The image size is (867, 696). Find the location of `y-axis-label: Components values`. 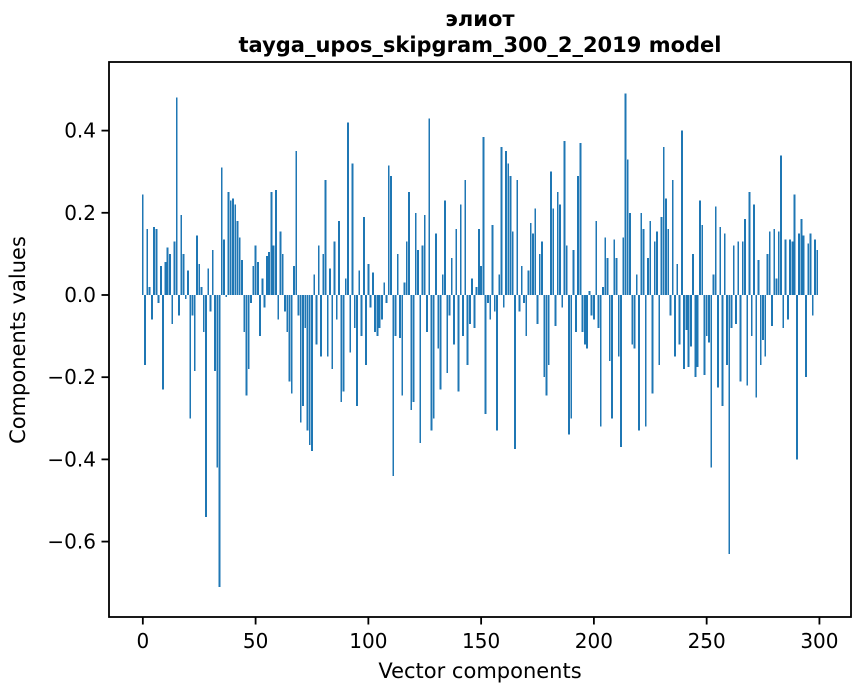

y-axis-label: Components values is located at coordinates (18, 340).